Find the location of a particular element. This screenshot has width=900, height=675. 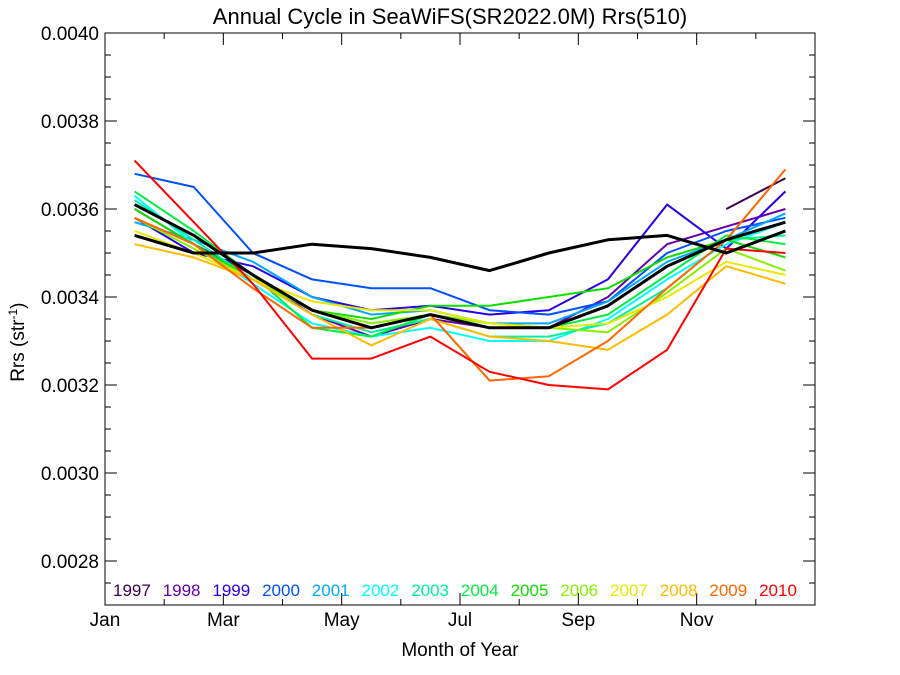

series-line-2008 is located at coordinates (460, 297).